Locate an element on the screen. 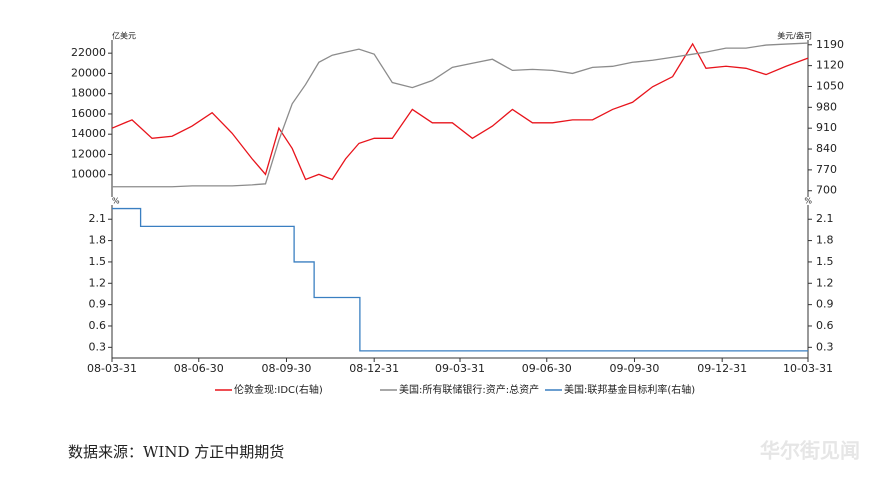 The width and height of the screenshot is (885, 489). y-tick-label: 1190 is located at coordinates (830, 44).